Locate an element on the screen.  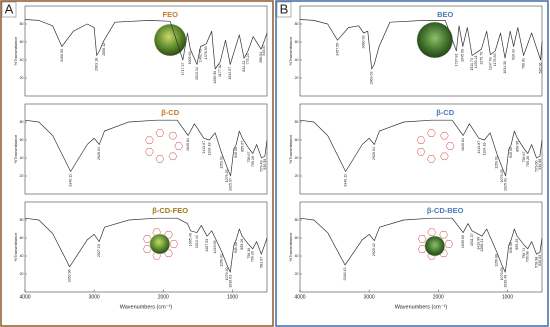
x-tick-label: 3000 is located at coordinates (94, 297).